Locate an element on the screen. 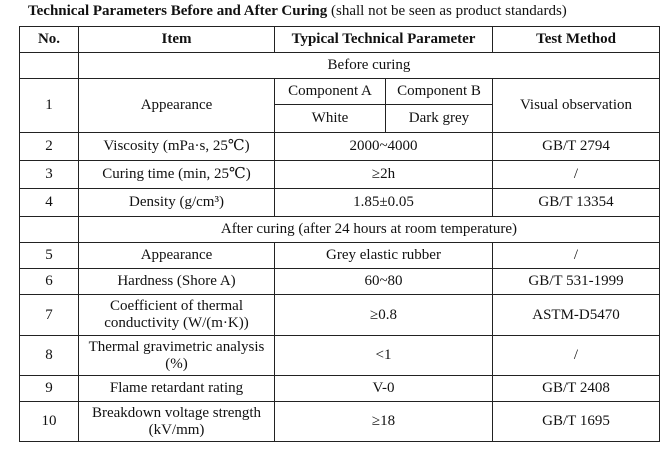 The height and width of the screenshot is (473, 670). header-no: No. is located at coordinates (49, 39).